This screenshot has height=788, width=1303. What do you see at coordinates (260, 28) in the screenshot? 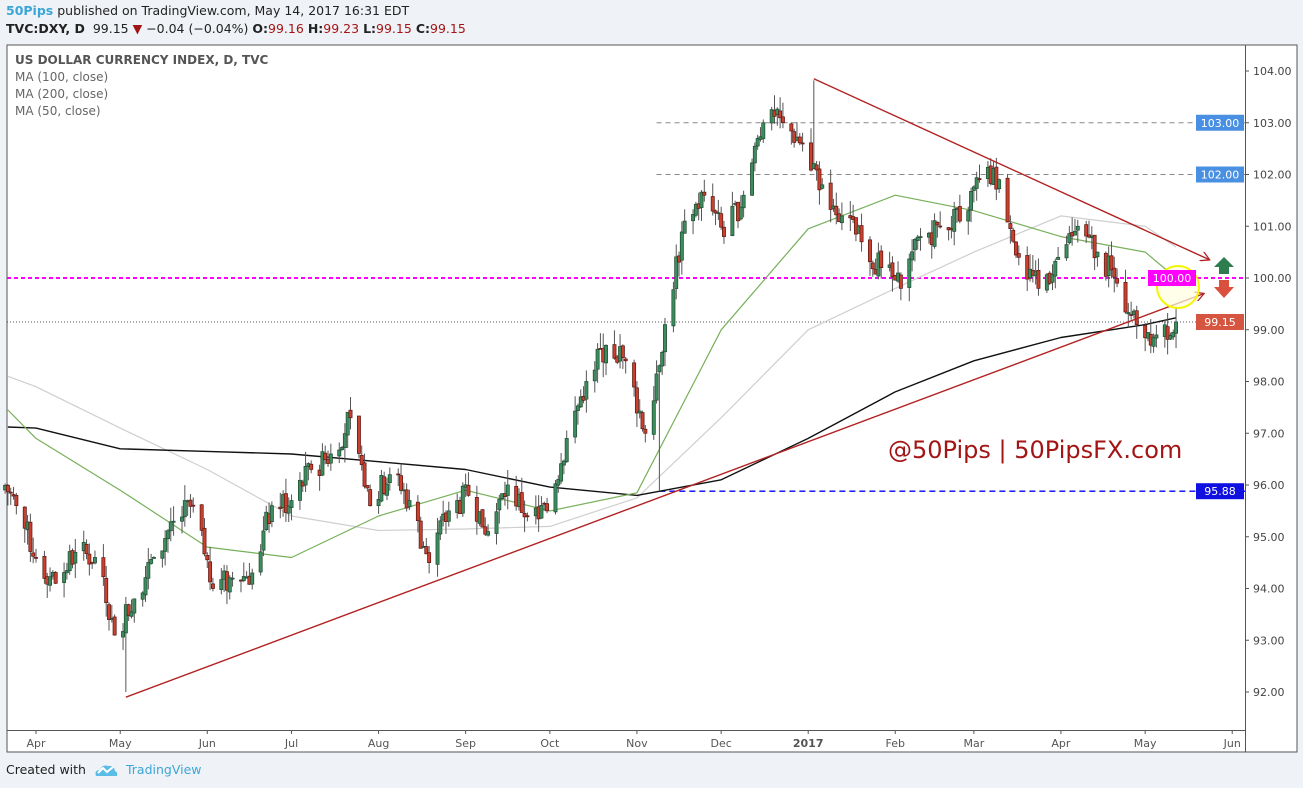
I see `open-label: O:` at bounding box center [260, 28].